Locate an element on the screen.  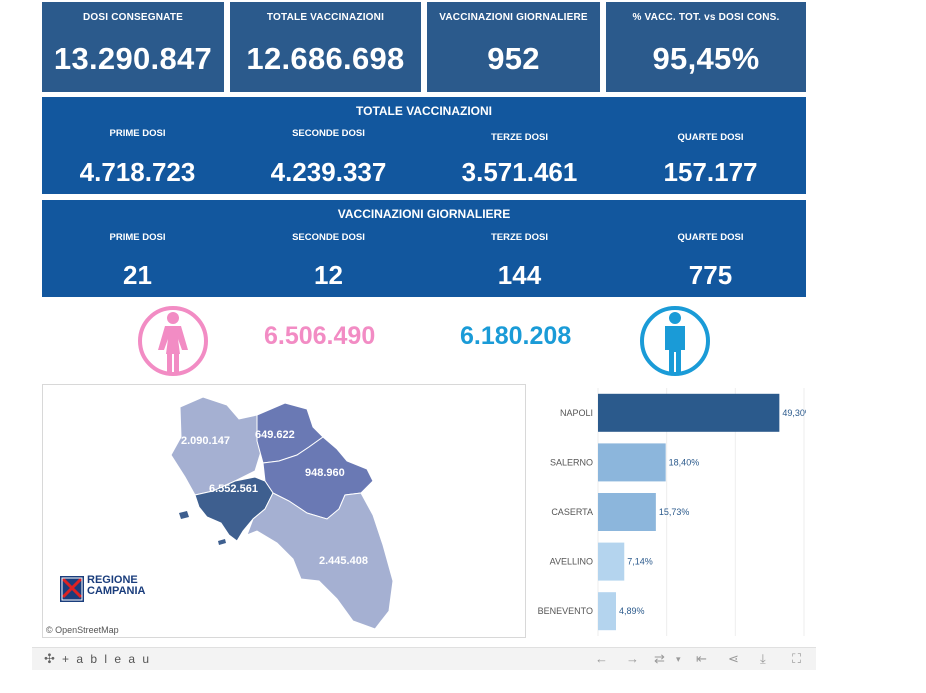
kpi-totale-vaccinazioni: TOTALE VACCINAZIONI 12.686.698 is located at coordinates (325, 47).